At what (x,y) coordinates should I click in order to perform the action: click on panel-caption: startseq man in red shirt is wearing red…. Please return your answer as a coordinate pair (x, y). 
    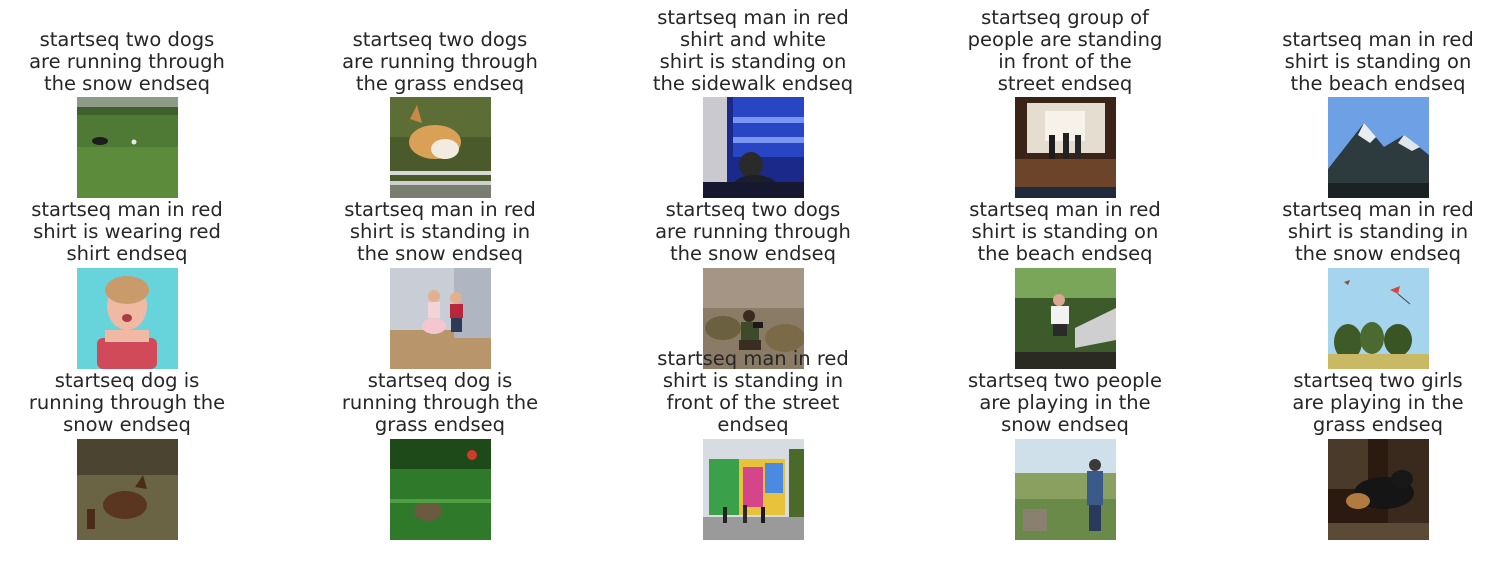
    Looking at the image, I should click on (127, 231).